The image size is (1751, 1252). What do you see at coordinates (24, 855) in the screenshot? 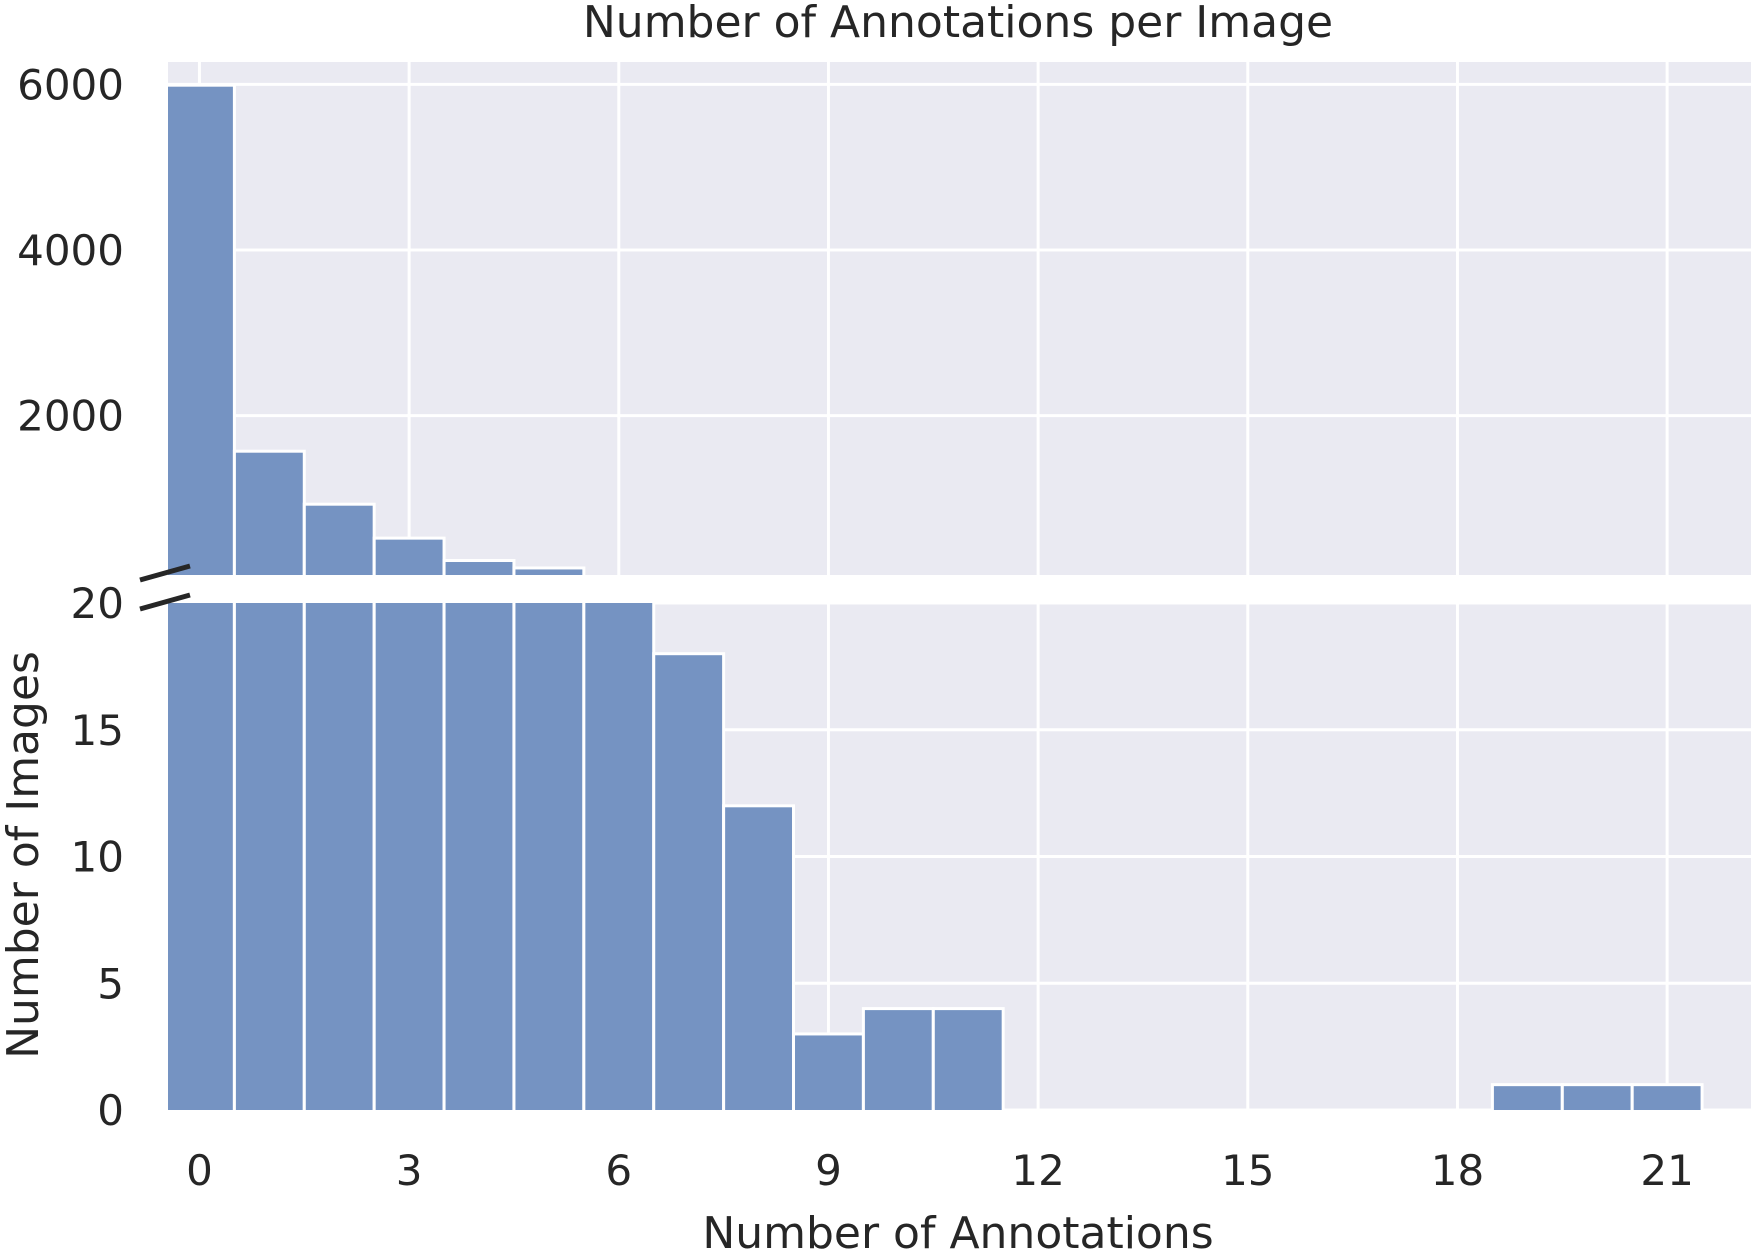
I see `y-axis-label: Number of Images` at bounding box center [24, 855].